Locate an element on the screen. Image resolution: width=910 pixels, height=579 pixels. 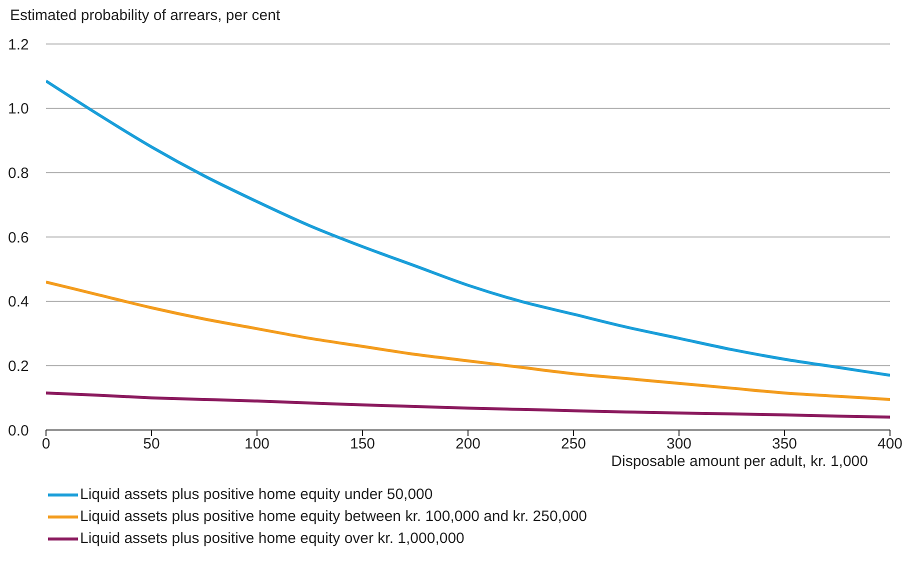
x-tick-label: 250 is located at coordinates (573, 444).